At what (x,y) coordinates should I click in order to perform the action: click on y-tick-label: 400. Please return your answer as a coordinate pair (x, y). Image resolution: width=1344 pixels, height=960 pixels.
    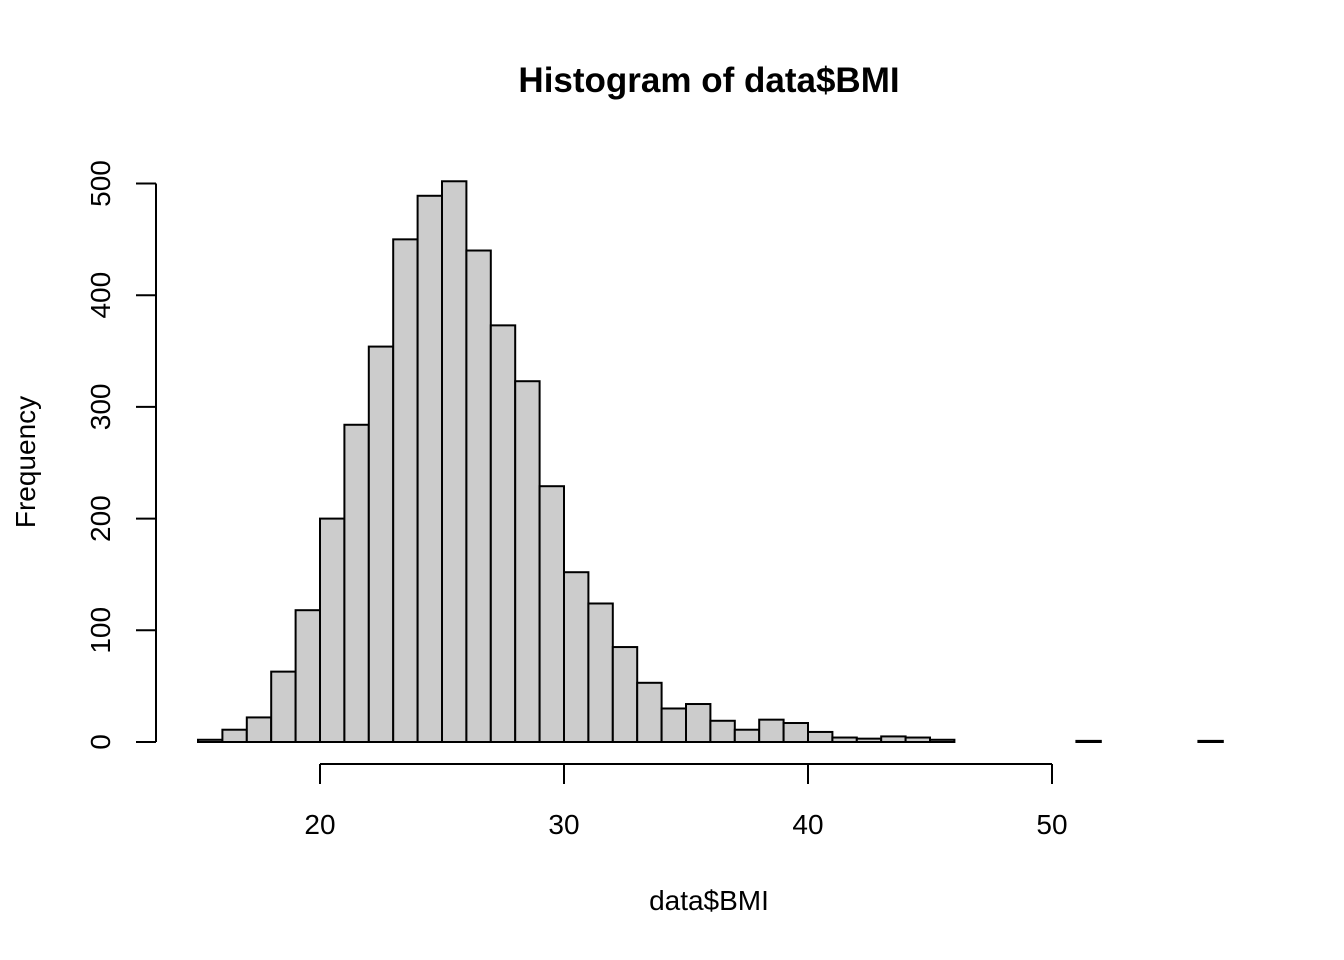
    Looking at the image, I should click on (100, 295).